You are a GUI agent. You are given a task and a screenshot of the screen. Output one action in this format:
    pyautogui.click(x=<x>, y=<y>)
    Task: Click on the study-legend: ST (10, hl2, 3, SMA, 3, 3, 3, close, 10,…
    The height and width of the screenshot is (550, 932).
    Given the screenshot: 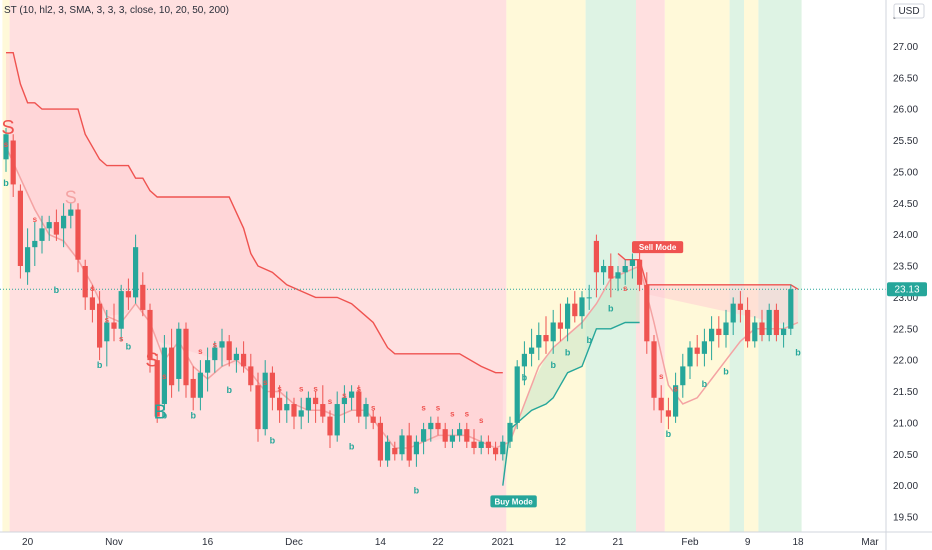 What is the action you would take?
    pyautogui.click(x=116, y=10)
    